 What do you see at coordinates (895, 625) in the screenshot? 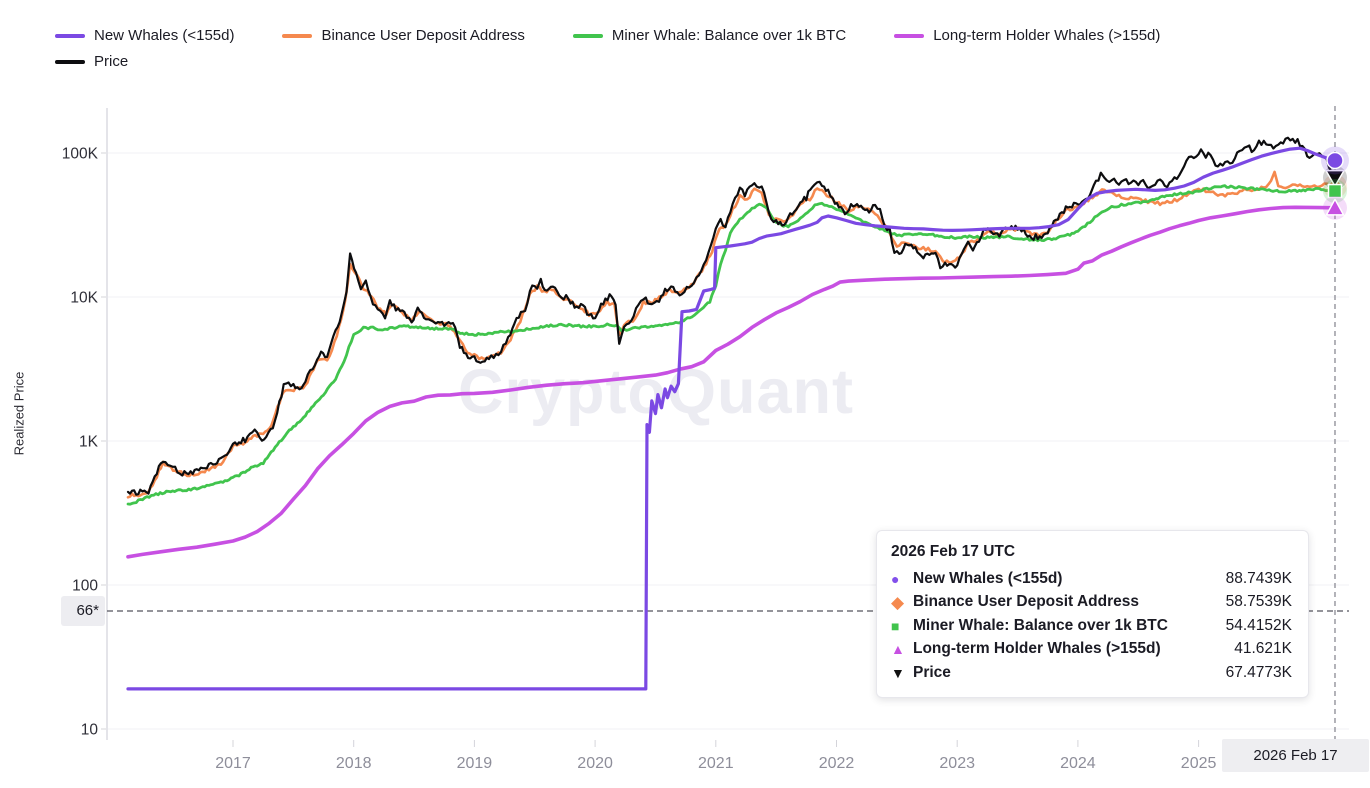
I see `square-marker-icon: ■` at bounding box center [895, 625].